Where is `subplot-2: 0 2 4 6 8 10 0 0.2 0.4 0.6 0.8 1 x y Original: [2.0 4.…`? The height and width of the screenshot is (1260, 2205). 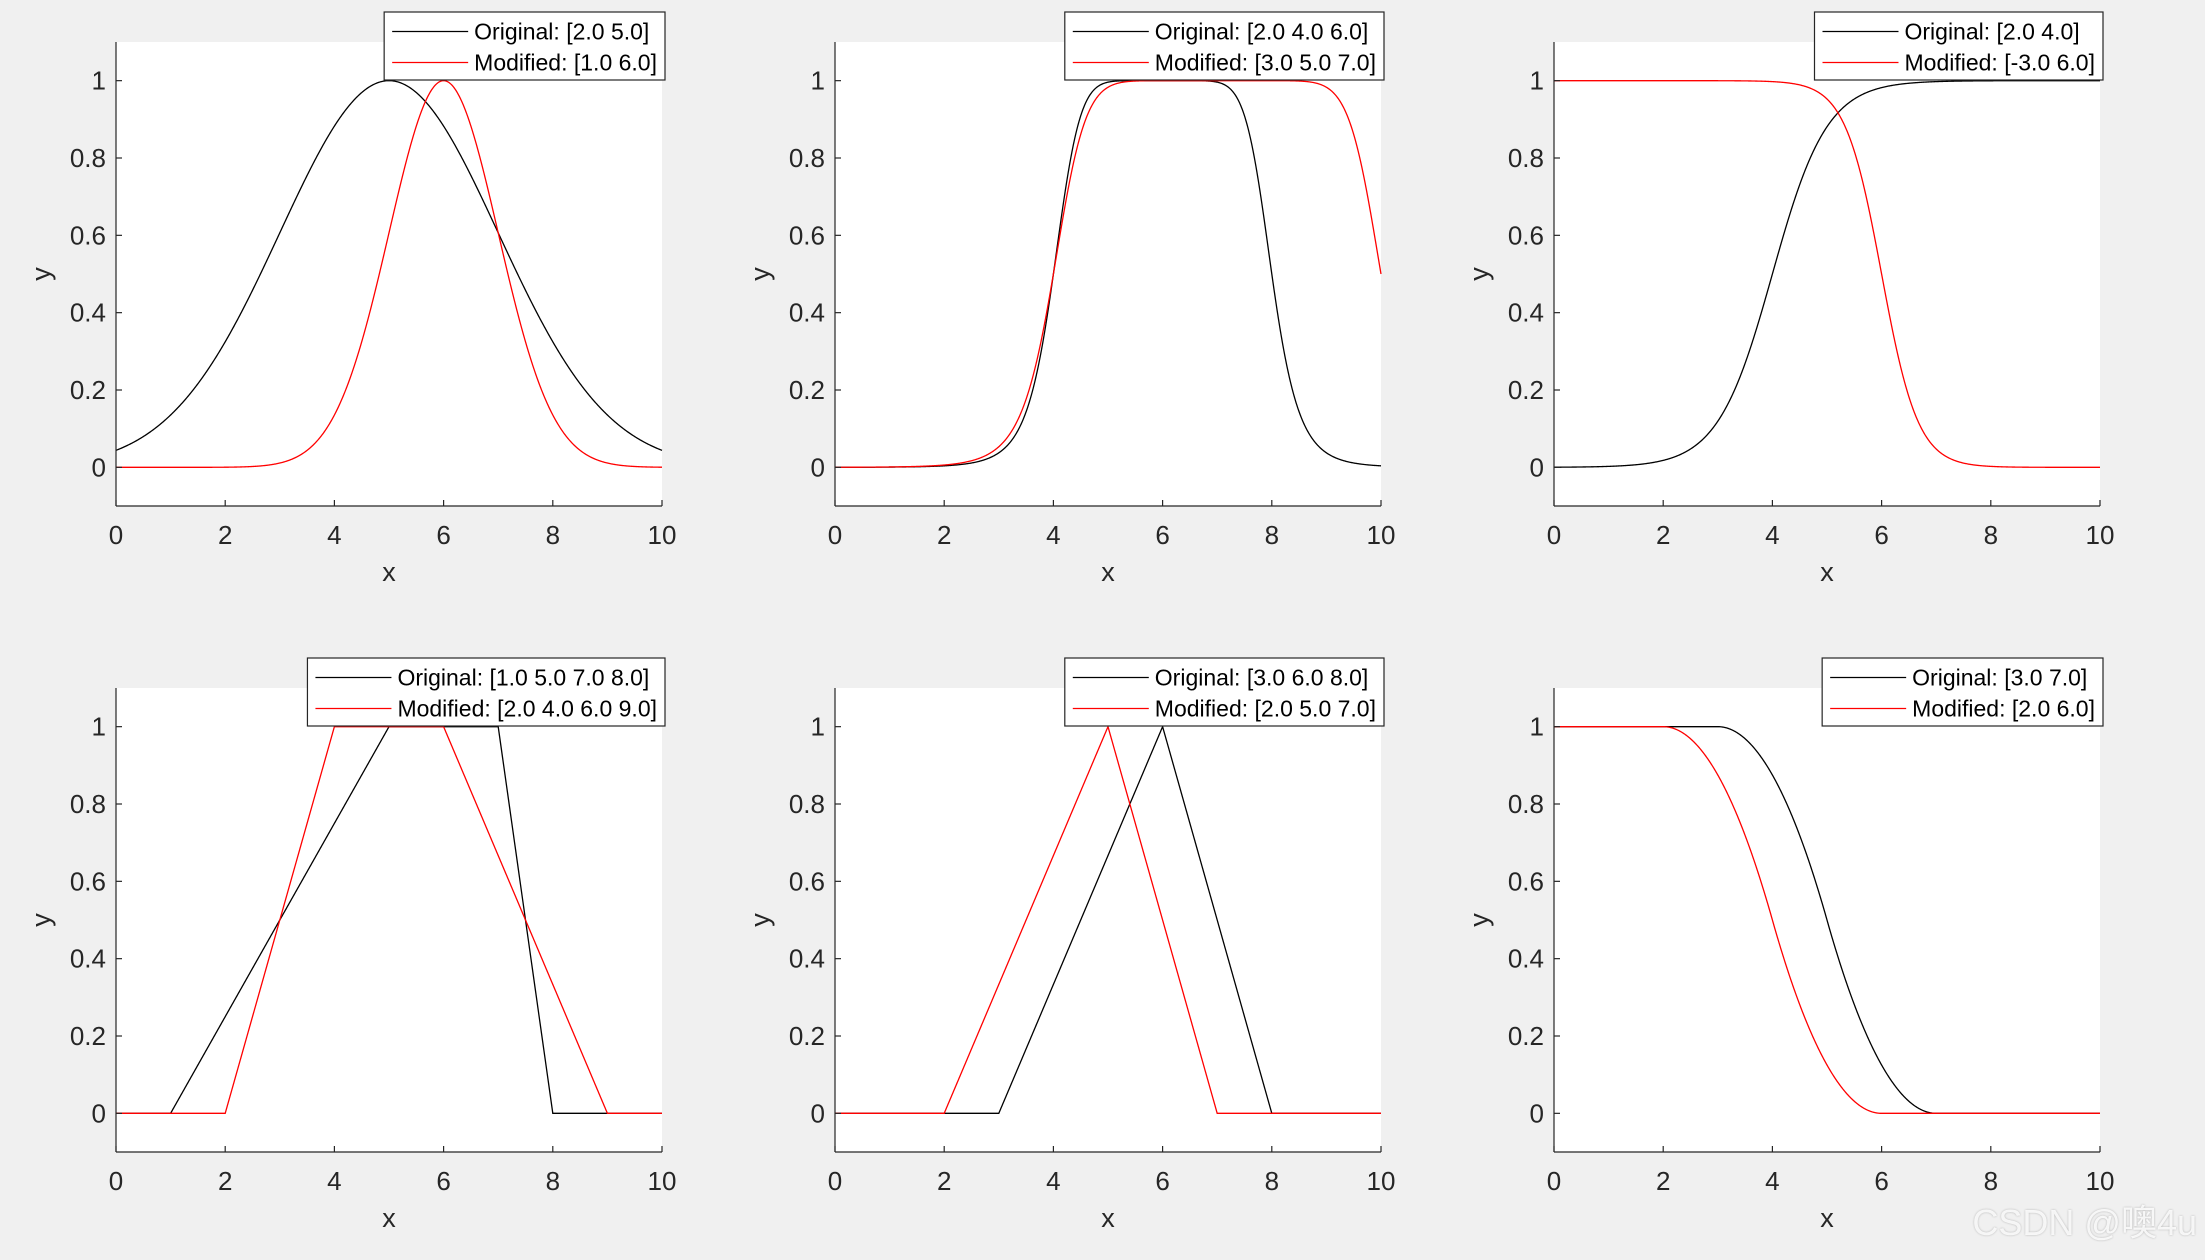 subplot-2: 0 2 4 6 8 10 0 0.2 0.4 0.6 0.8 1 x y Original: [2.0 4.… is located at coordinates (1070, 299).